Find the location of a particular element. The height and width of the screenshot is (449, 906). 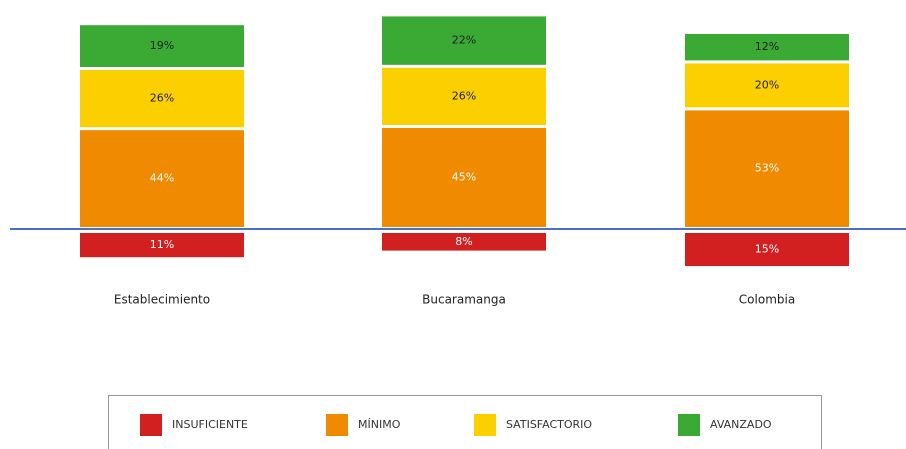

value-label: 22% is located at coordinates (464, 40).